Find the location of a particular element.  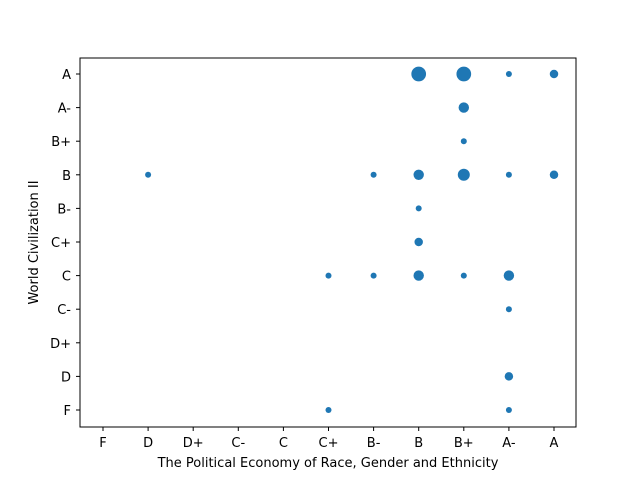

y-axis-ticks: F D D+ C- C C+ B- B B+ A- A is located at coordinates (65, 243).